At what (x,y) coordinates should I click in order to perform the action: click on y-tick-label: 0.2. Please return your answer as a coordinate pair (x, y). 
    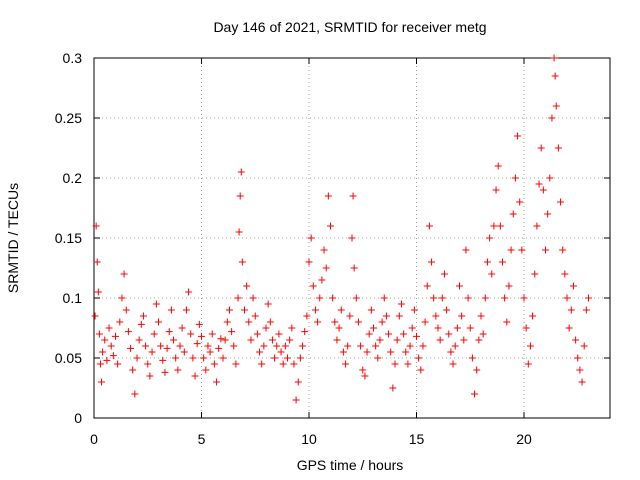
    Looking at the image, I should click on (73, 178).